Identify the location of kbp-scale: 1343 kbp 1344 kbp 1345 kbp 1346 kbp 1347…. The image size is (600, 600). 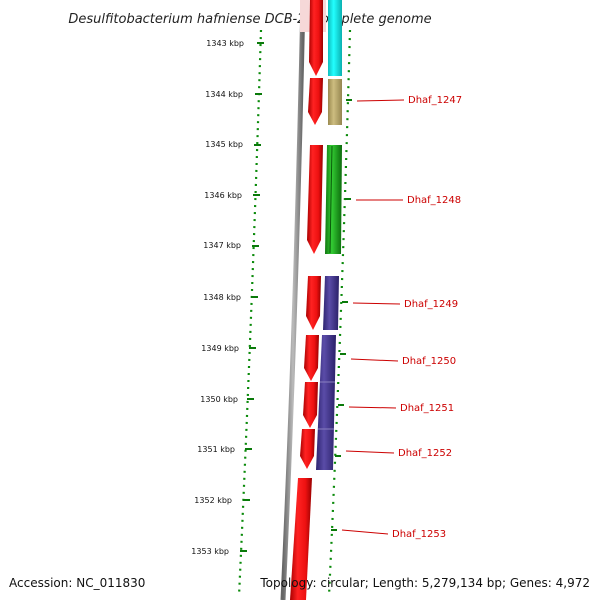
(227, 297).